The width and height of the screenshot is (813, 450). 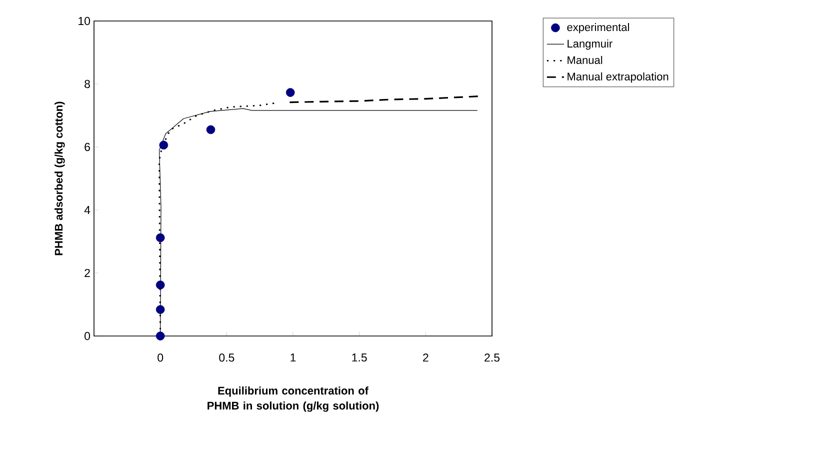 I want to click on x-tick-label: 0, so click(x=161, y=358).